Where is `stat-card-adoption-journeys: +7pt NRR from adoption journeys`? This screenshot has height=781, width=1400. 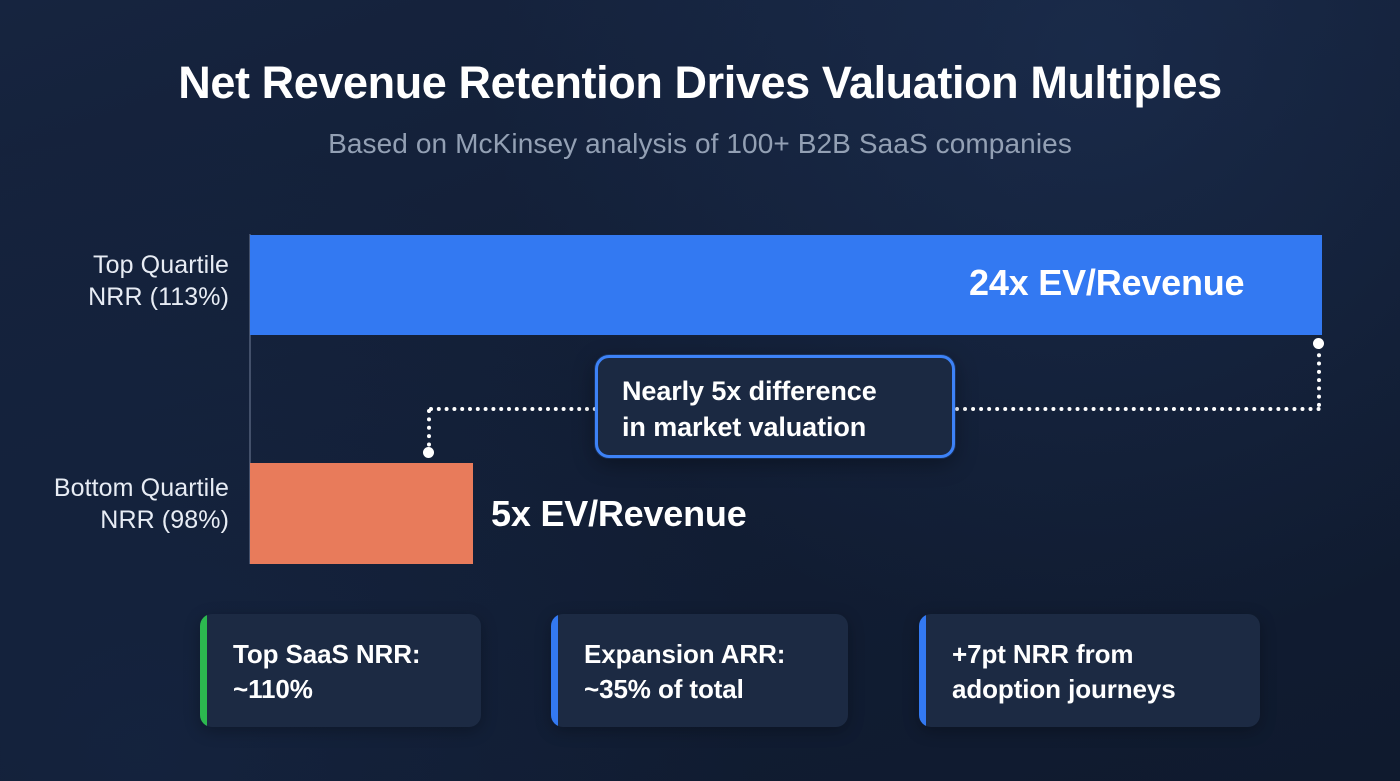
stat-card-adoption-journeys: +7pt NRR from adoption journeys is located at coordinates (1089, 670).